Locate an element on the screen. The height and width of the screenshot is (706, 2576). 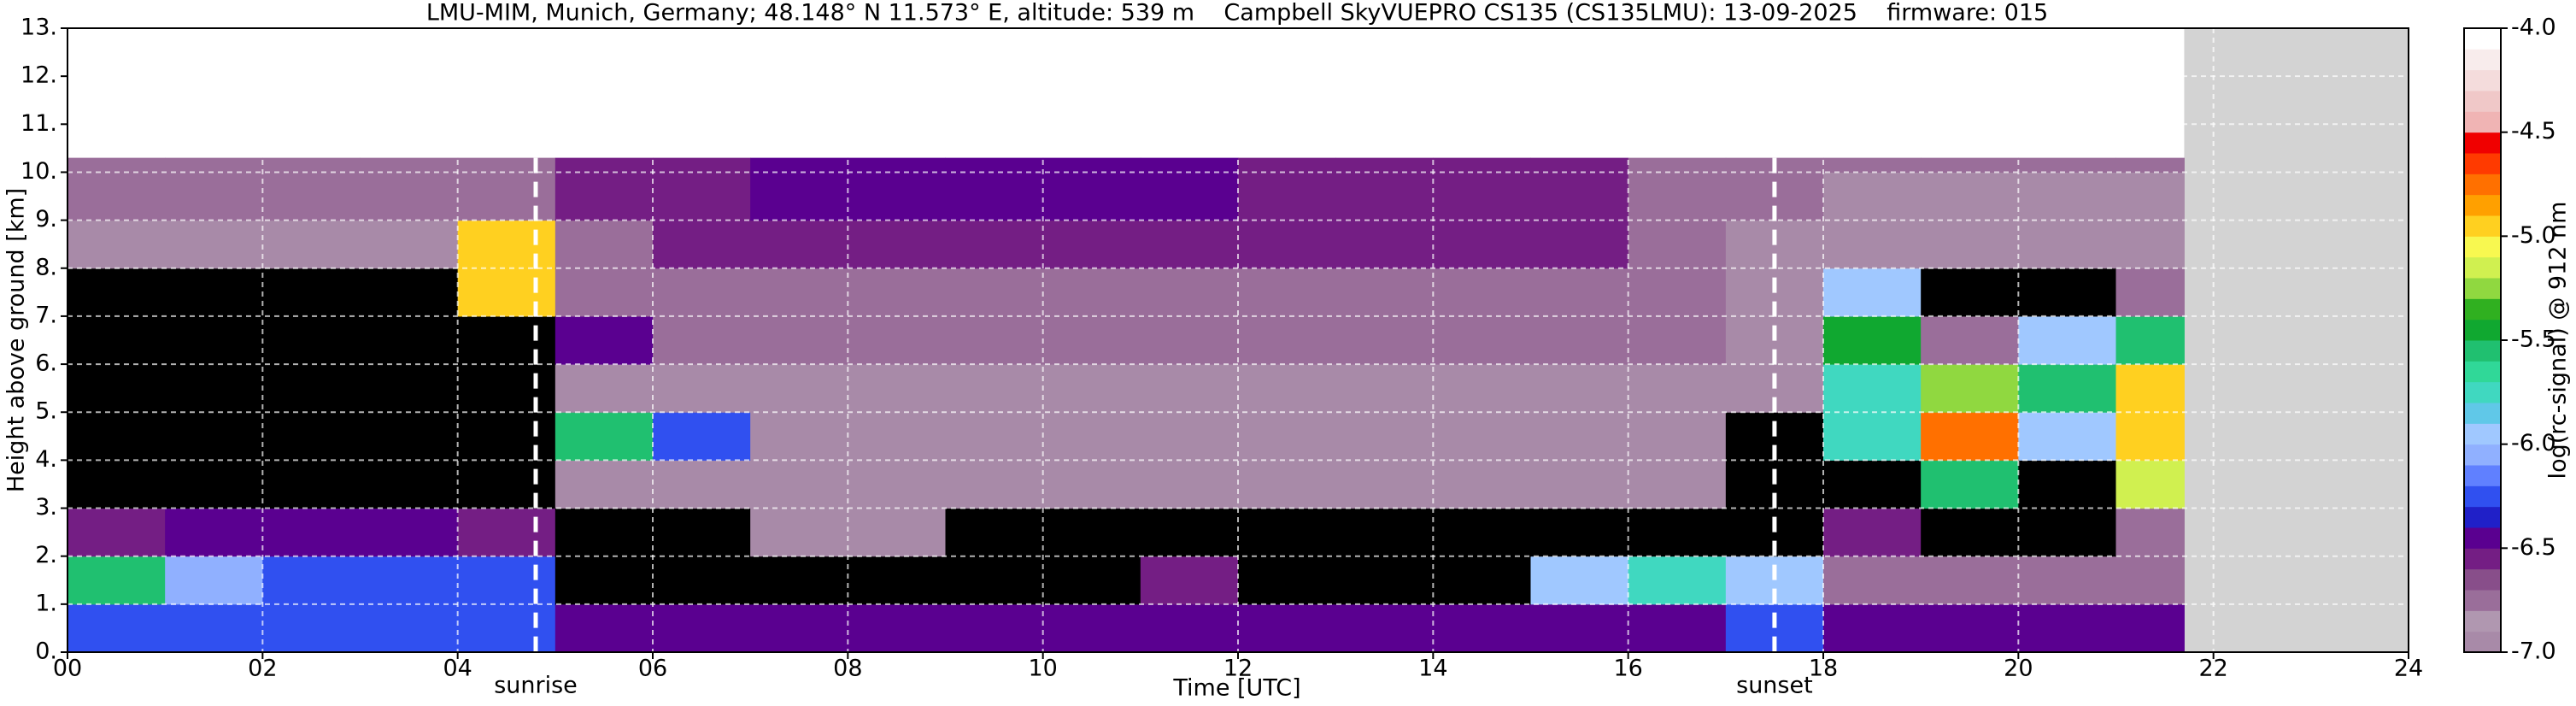
y-tick-label: 9. is located at coordinates (46, 219).